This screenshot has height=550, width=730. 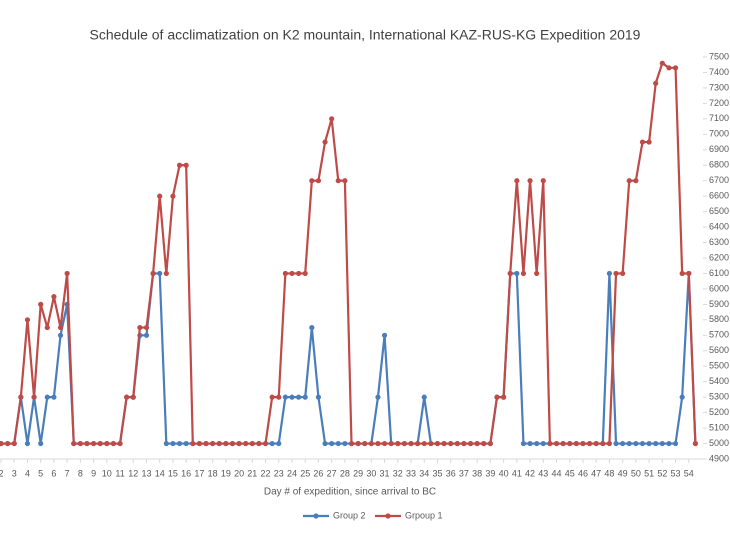 I want to click on x-tick-label: 26, so click(x=318, y=473).